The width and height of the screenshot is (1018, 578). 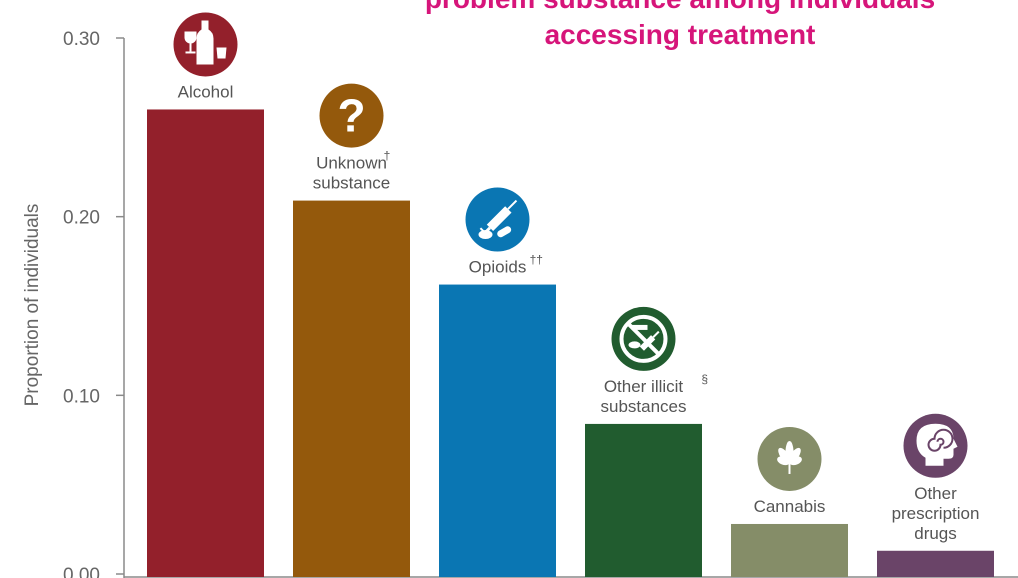 What do you see at coordinates (206, 91) in the screenshot?
I see `category-label: Alcohol` at bounding box center [206, 91].